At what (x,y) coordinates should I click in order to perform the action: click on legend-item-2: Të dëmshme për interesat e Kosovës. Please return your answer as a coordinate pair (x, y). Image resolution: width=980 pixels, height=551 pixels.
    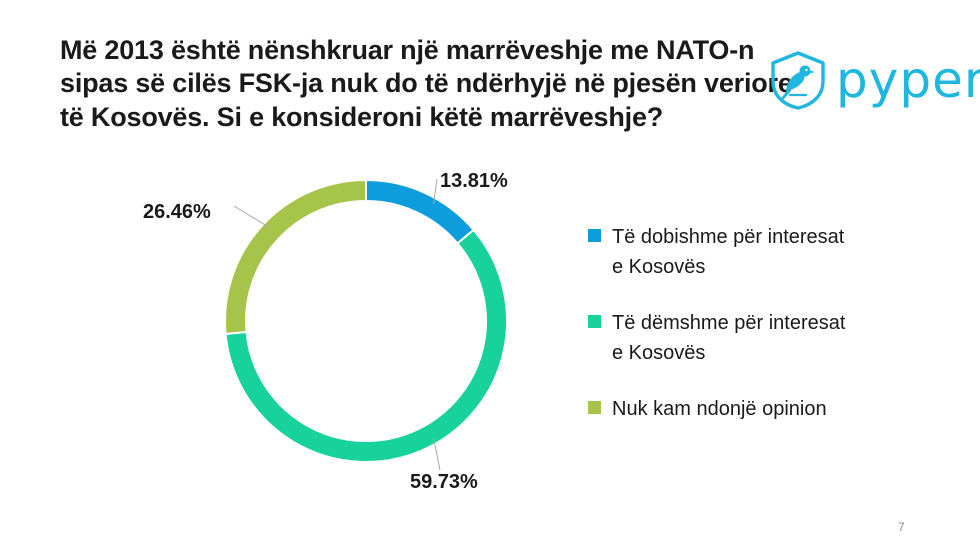
    Looking at the image, I should click on (728, 338).